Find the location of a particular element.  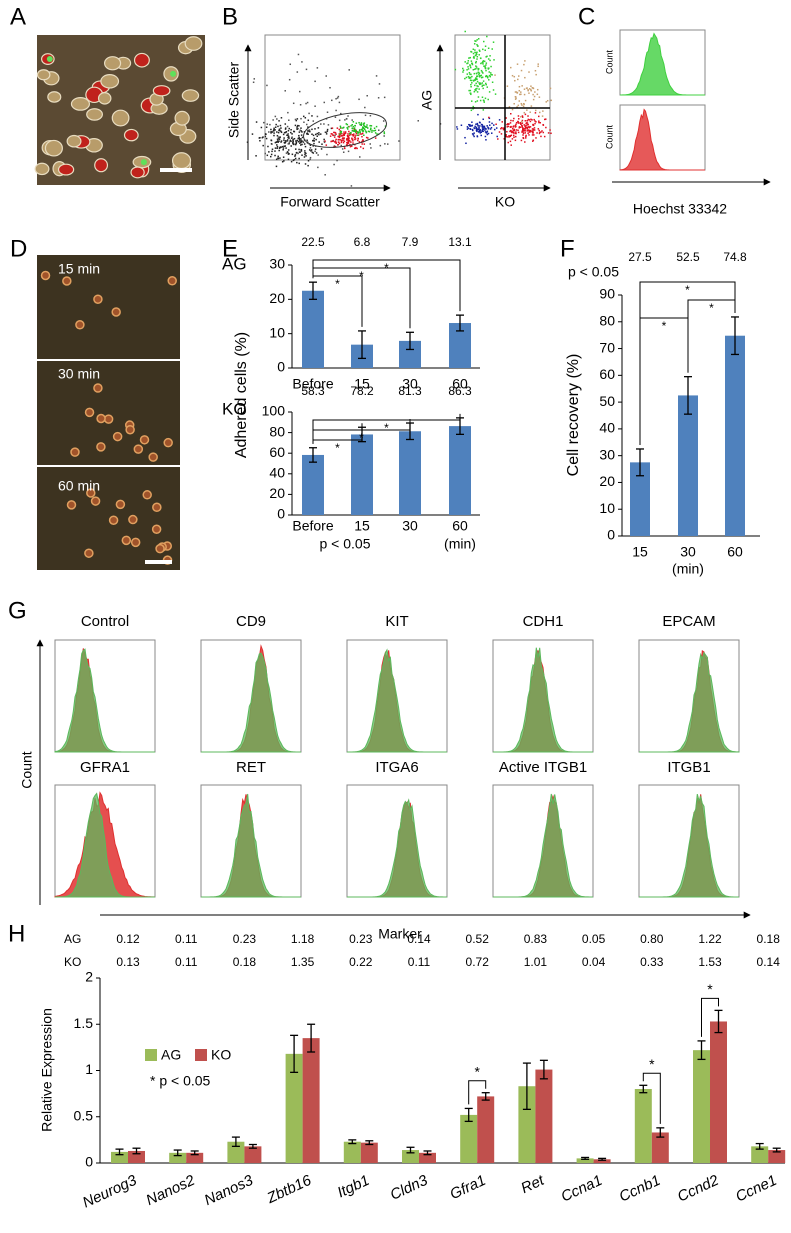

histogram is located at coordinates (662, 139).